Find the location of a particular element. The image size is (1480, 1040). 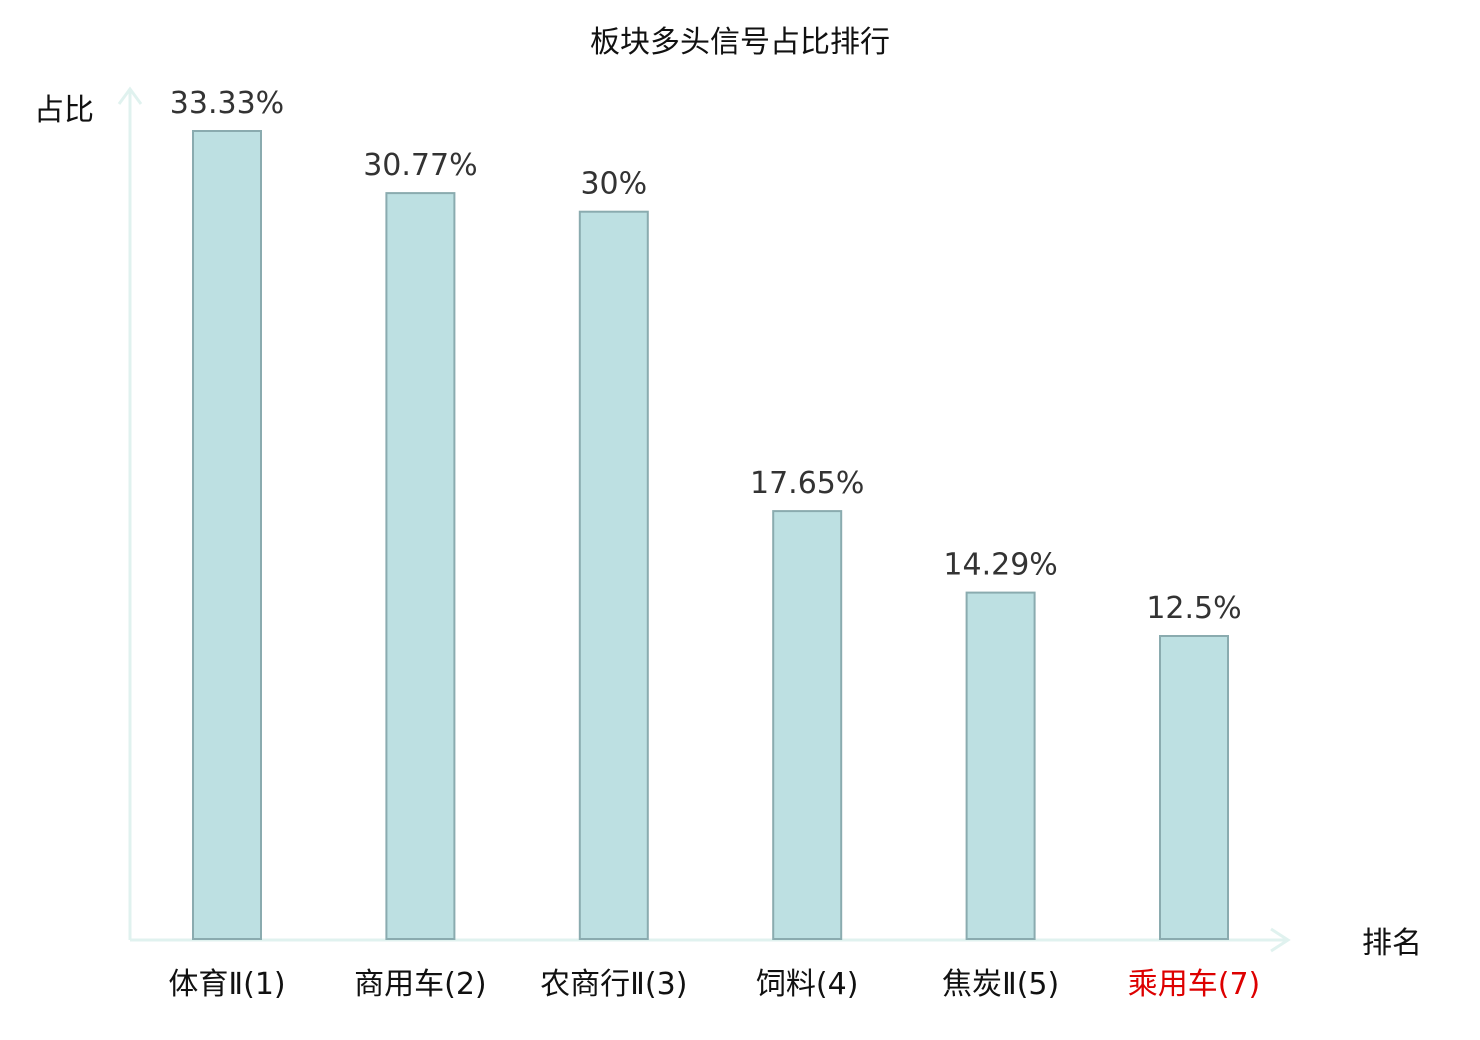

value-label-4: 17.65% is located at coordinates (807, 483).